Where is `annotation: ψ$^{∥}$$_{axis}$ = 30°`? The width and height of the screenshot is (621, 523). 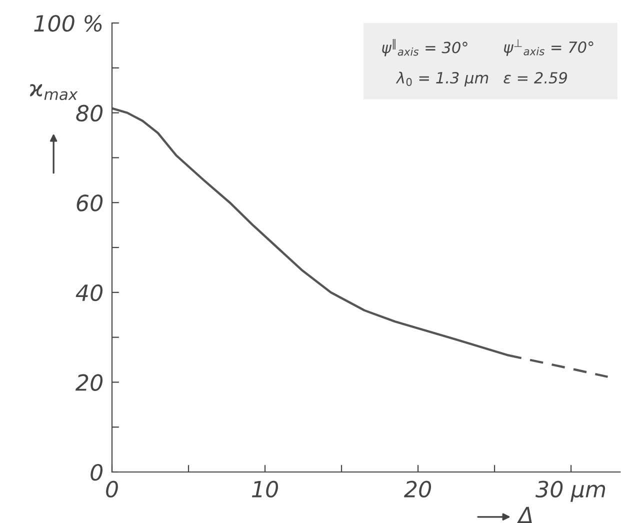 annotation: ψ$^{∥}$$_{axis}$ = 30° is located at coordinates (425, 47).